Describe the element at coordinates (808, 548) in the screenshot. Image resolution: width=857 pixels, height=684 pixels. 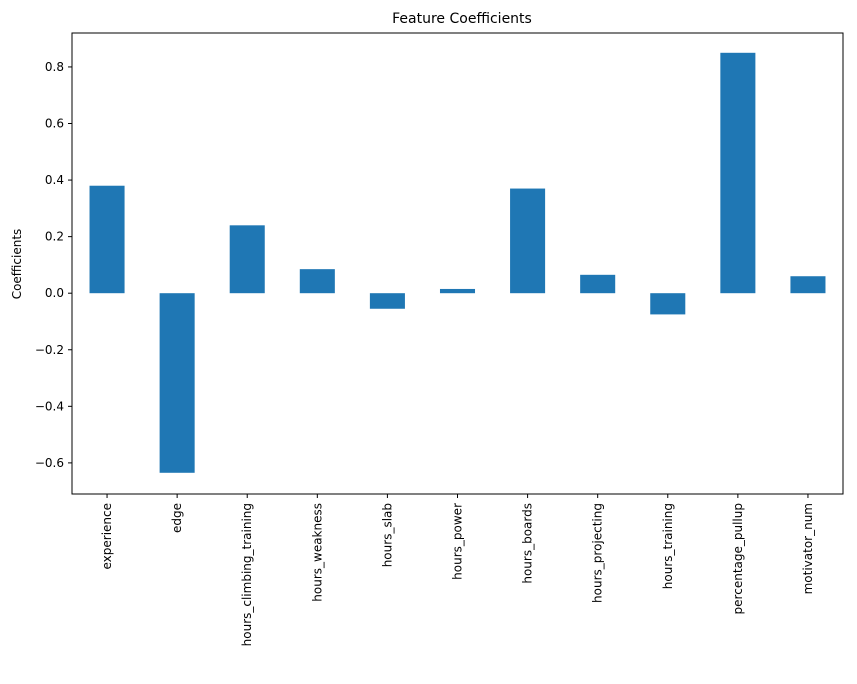
I see `x-tick-label: motivator_num` at that location.